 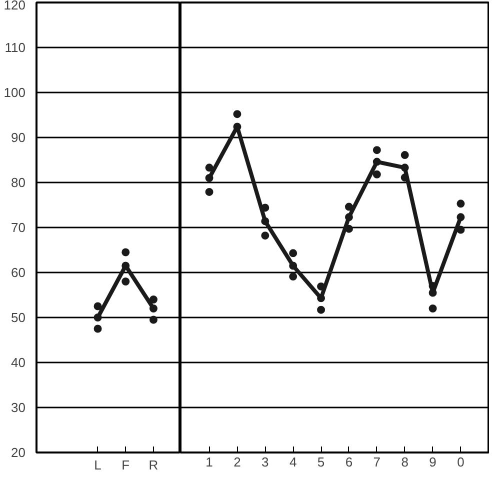 I want to click on y-tick-label: 60, so click(x=18, y=272).